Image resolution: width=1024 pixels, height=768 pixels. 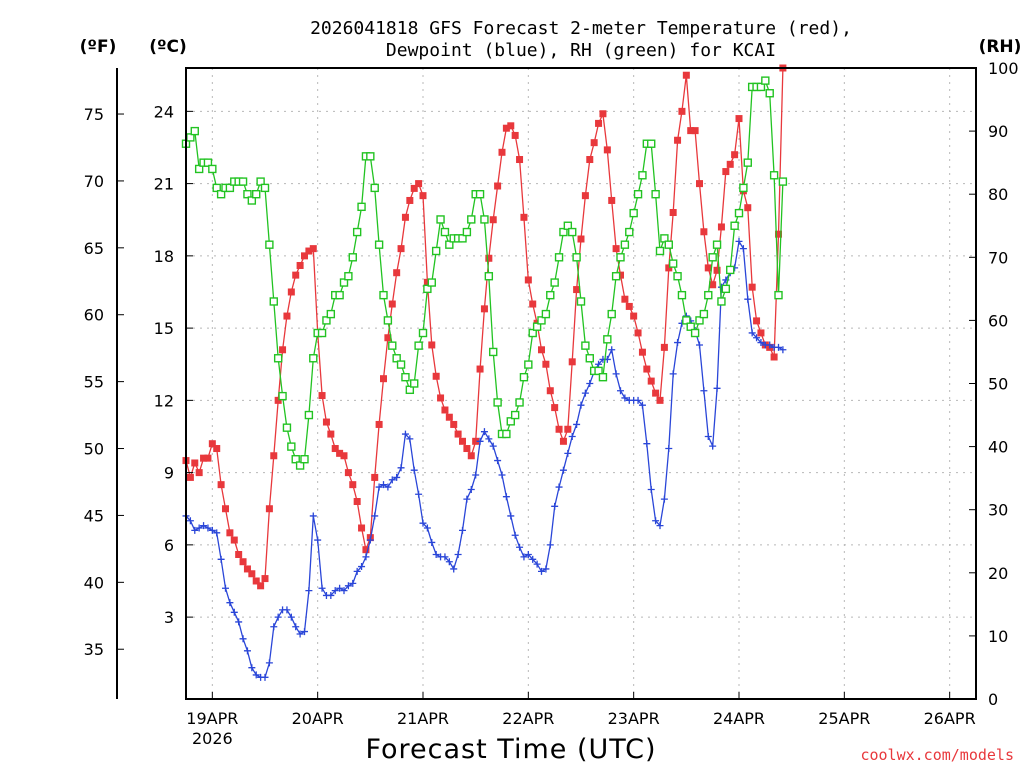 I want to click on rh-tick-label: 100, so click(x=1003, y=68).